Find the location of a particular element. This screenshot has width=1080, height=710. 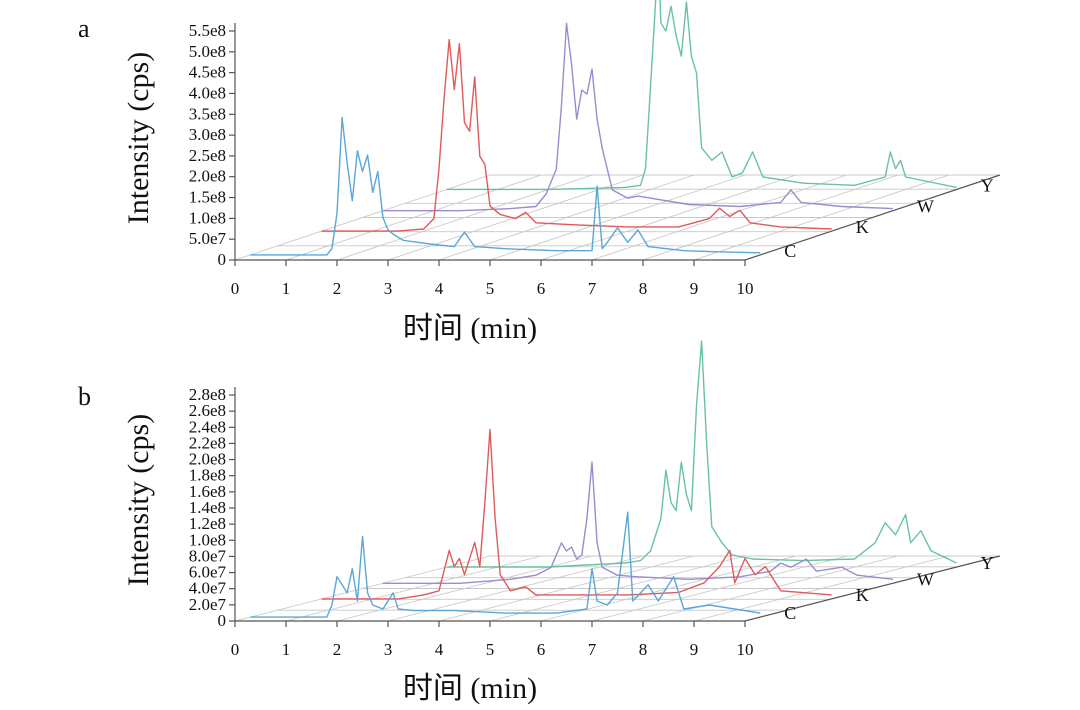

y-tick-label: 2.4e8 is located at coordinates (207, 426).